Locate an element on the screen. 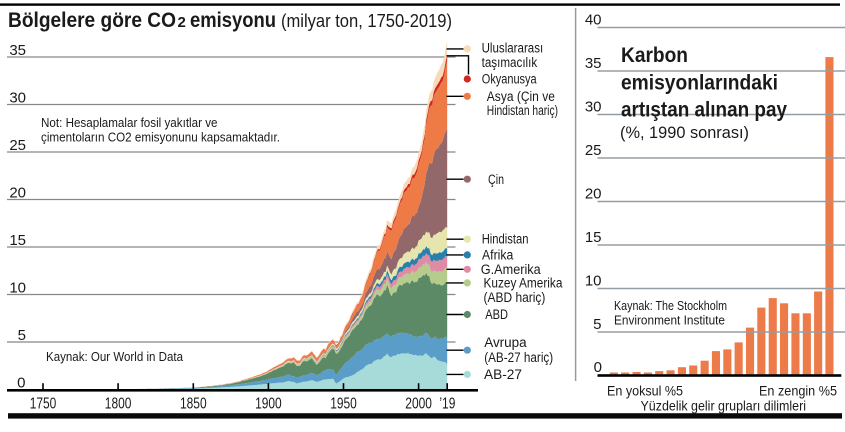 The image size is (845, 432). svg-text: Kaynak: Our World in Data is located at coordinates (115, 356).